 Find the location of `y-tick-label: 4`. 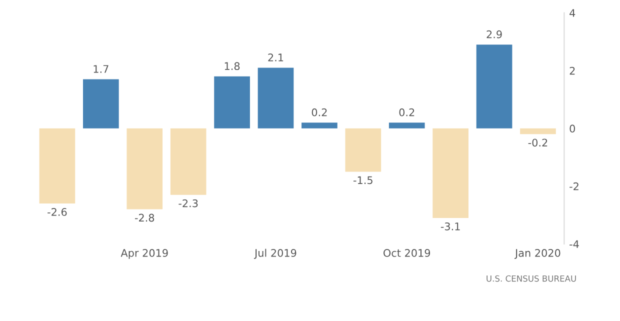

y-tick-label: 4 is located at coordinates (573, 13).